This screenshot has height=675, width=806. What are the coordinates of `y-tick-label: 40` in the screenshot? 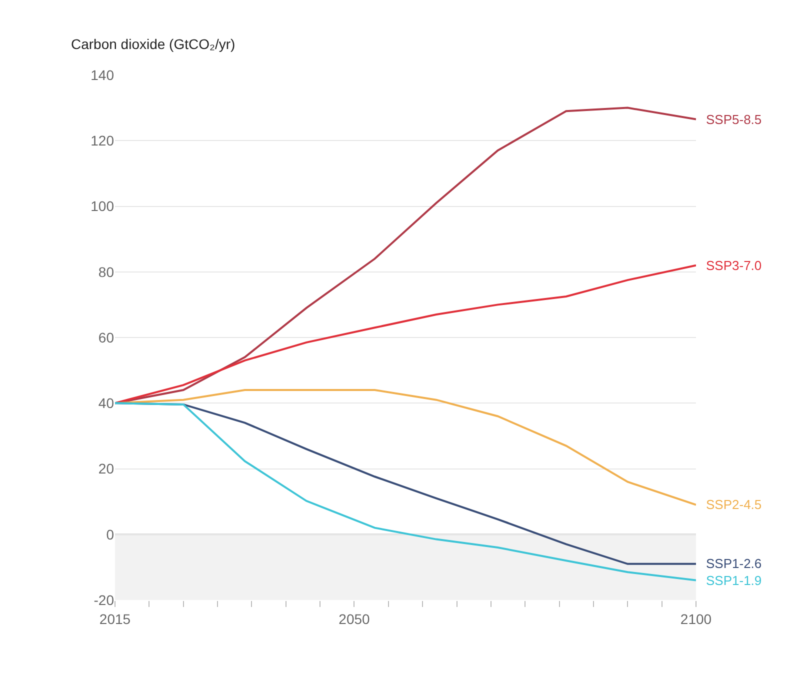 It's located at (106, 403).